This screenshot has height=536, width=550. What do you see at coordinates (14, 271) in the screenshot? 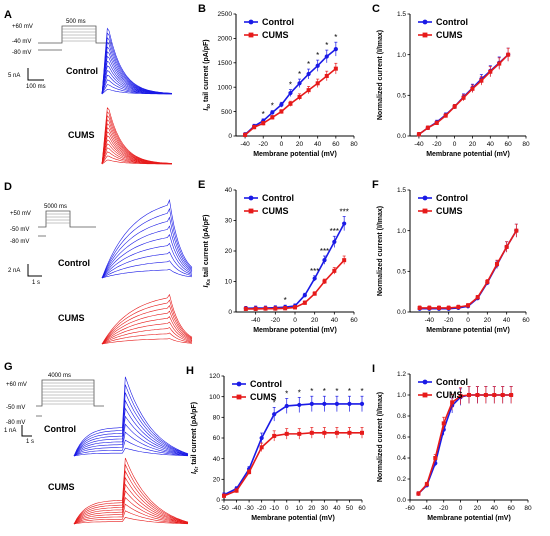
I see `scale-y-label: 2 nA` at bounding box center [14, 271].